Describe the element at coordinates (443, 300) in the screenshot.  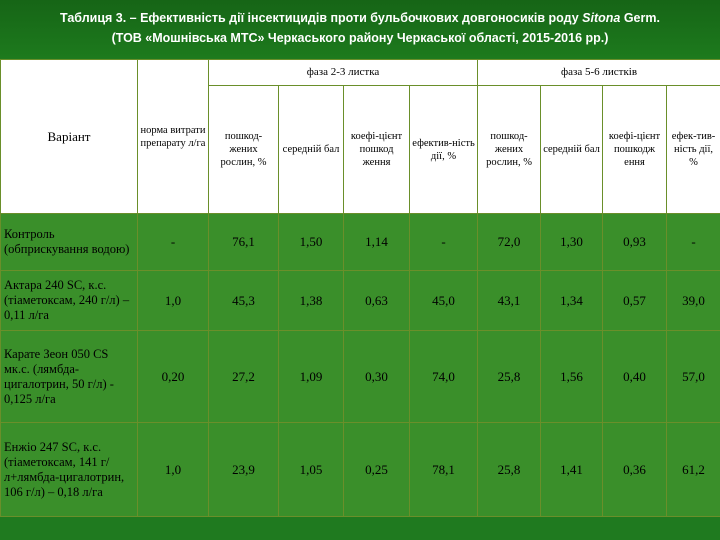
I see `value-cell: 45,0` at that location.